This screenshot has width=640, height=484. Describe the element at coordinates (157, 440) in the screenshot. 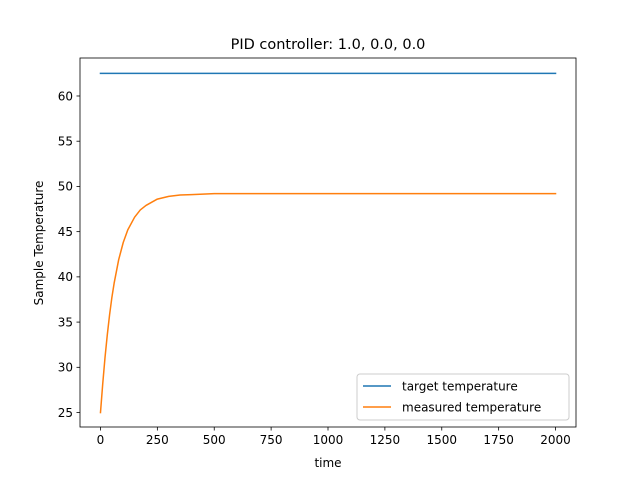

I see `x-tick-label: 250` at that location.